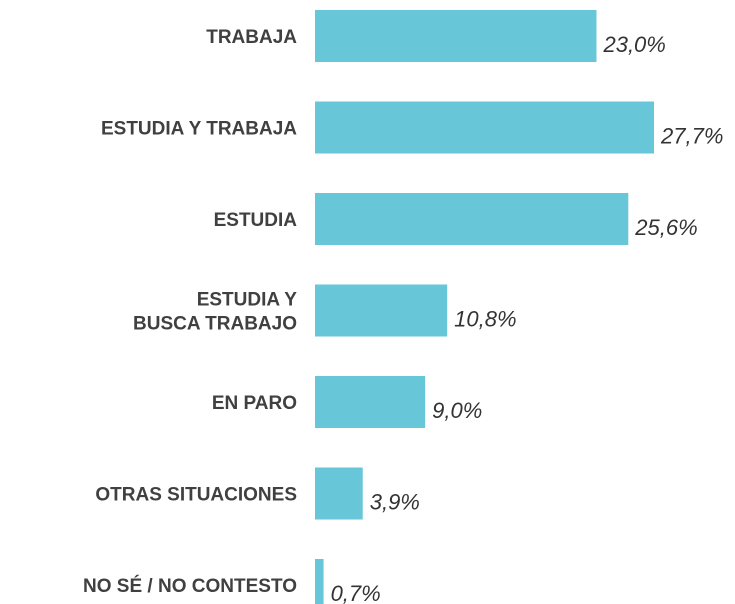  Describe the element at coordinates (665, 227) in the screenshot. I see `value-label: 25,6%` at that location.